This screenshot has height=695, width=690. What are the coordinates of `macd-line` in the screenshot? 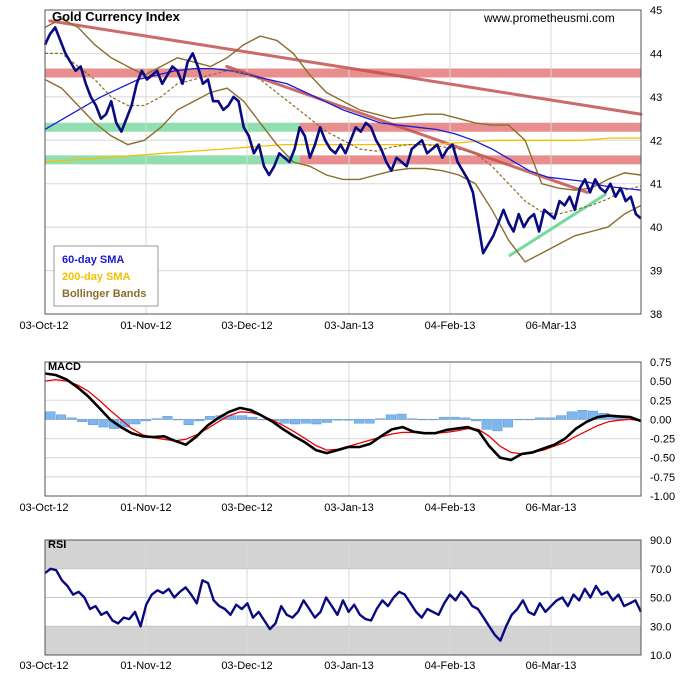 It's located at (343, 417).